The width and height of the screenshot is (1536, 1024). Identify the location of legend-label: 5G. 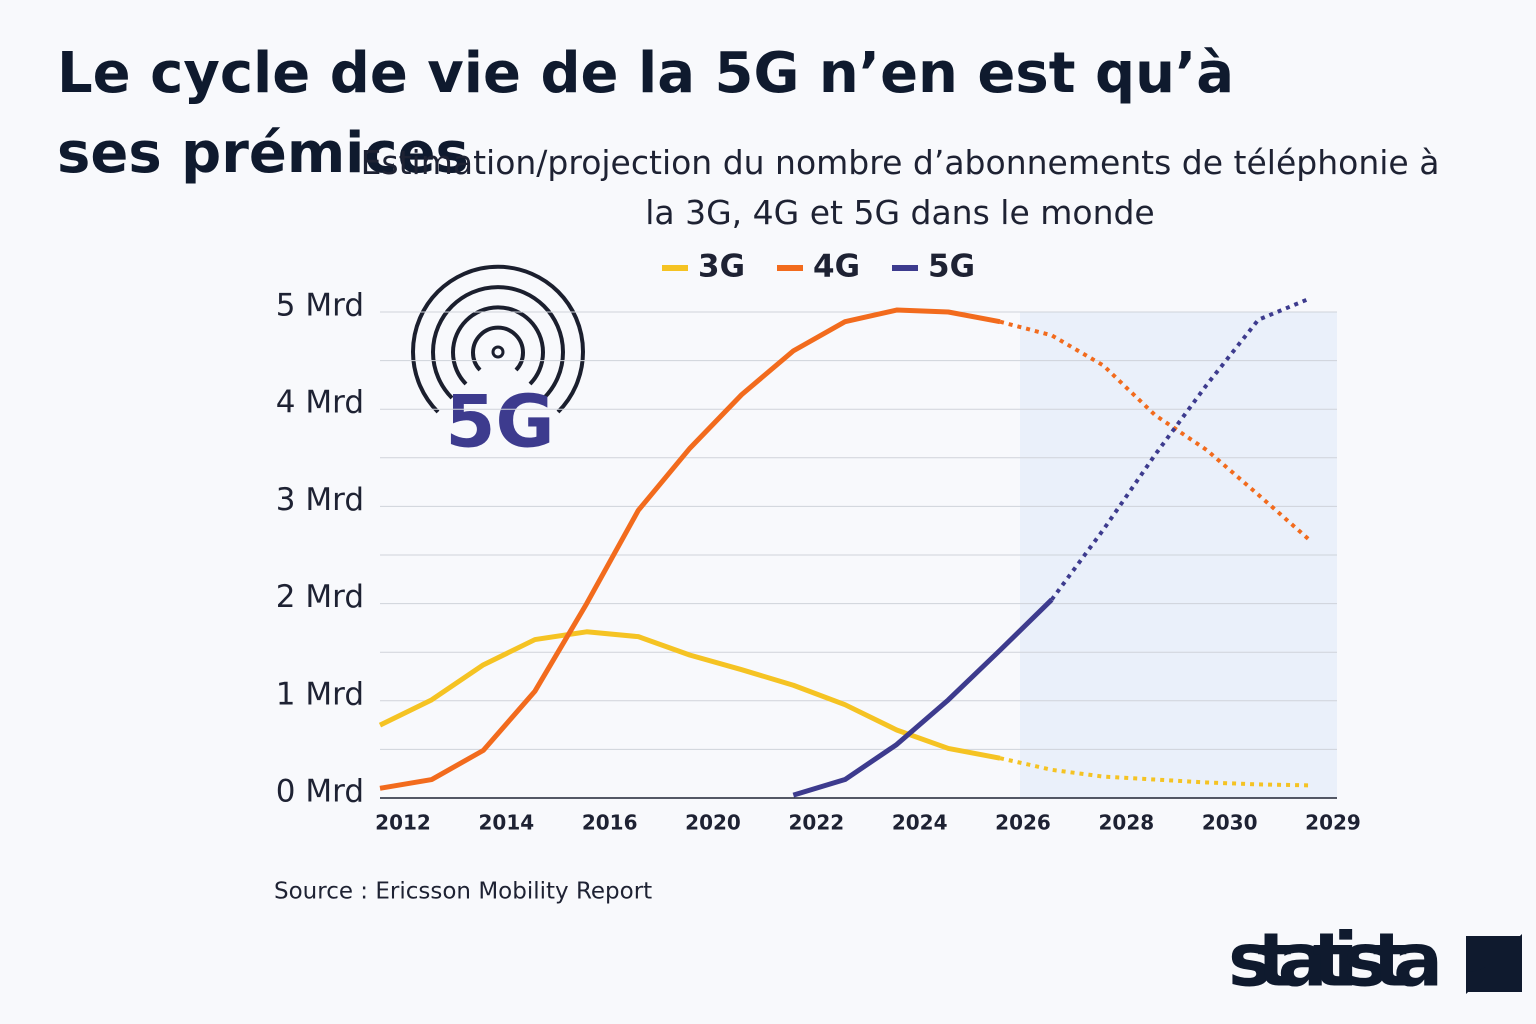
(951, 267).